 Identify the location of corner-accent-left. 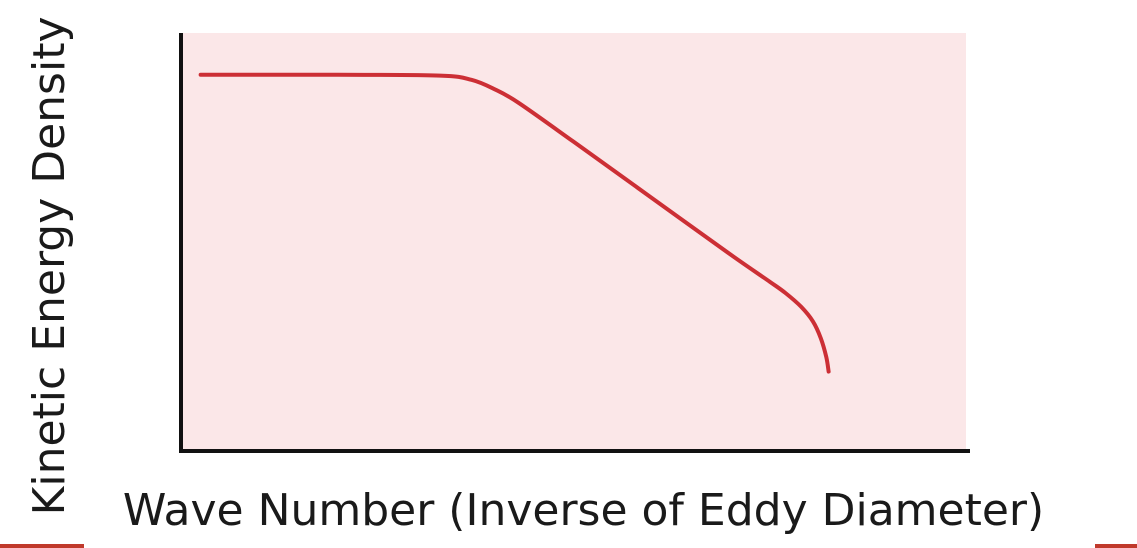
(42, 546).